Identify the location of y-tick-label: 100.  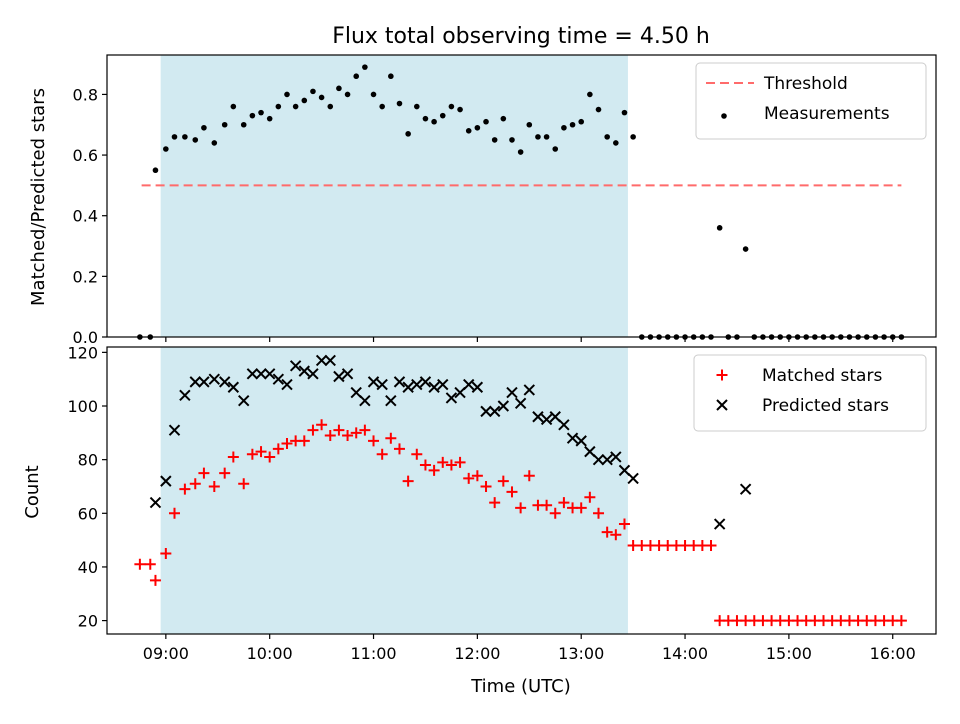
(82, 406).